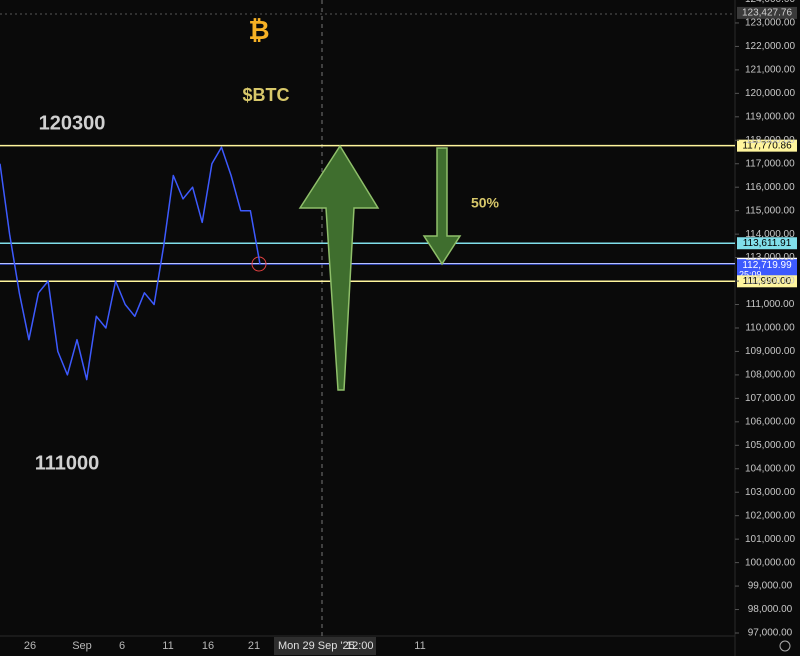 This screenshot has height=656, width=800. I want to click on crosshair-label-bg, so click(325, 646).